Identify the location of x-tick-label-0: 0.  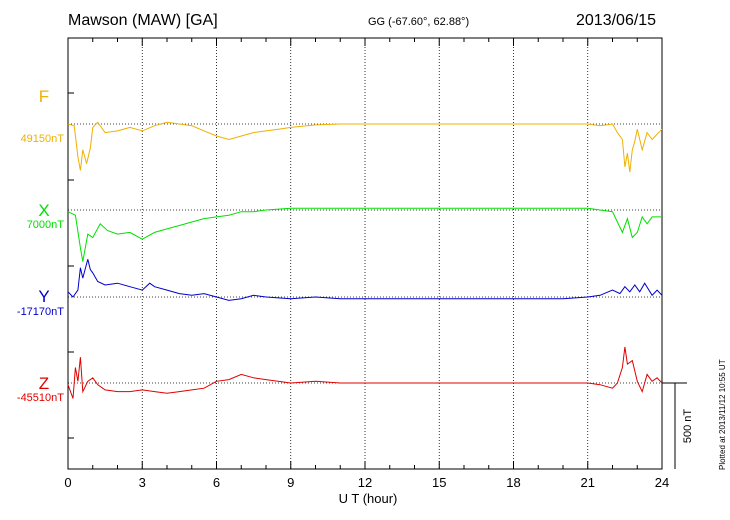
(67, 482).